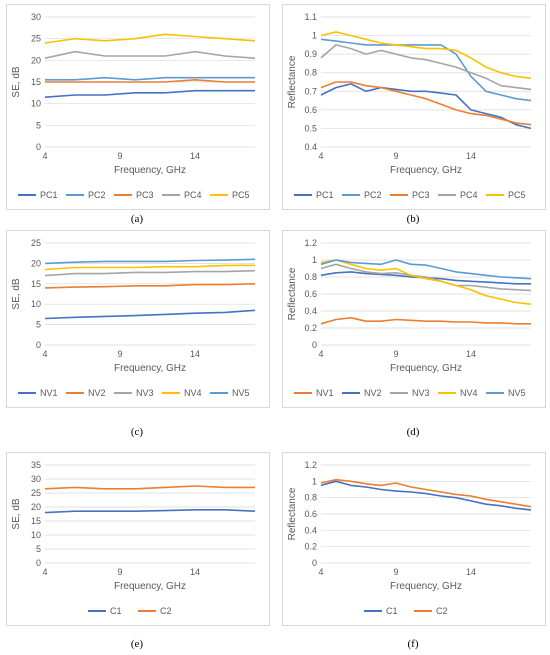 The height and width of the screenshot is (655, 550). What do you see at coordinates (310, 243) in the screenshot?
I see `y-tick-label: 1.2` at bounding box center [310, 243].